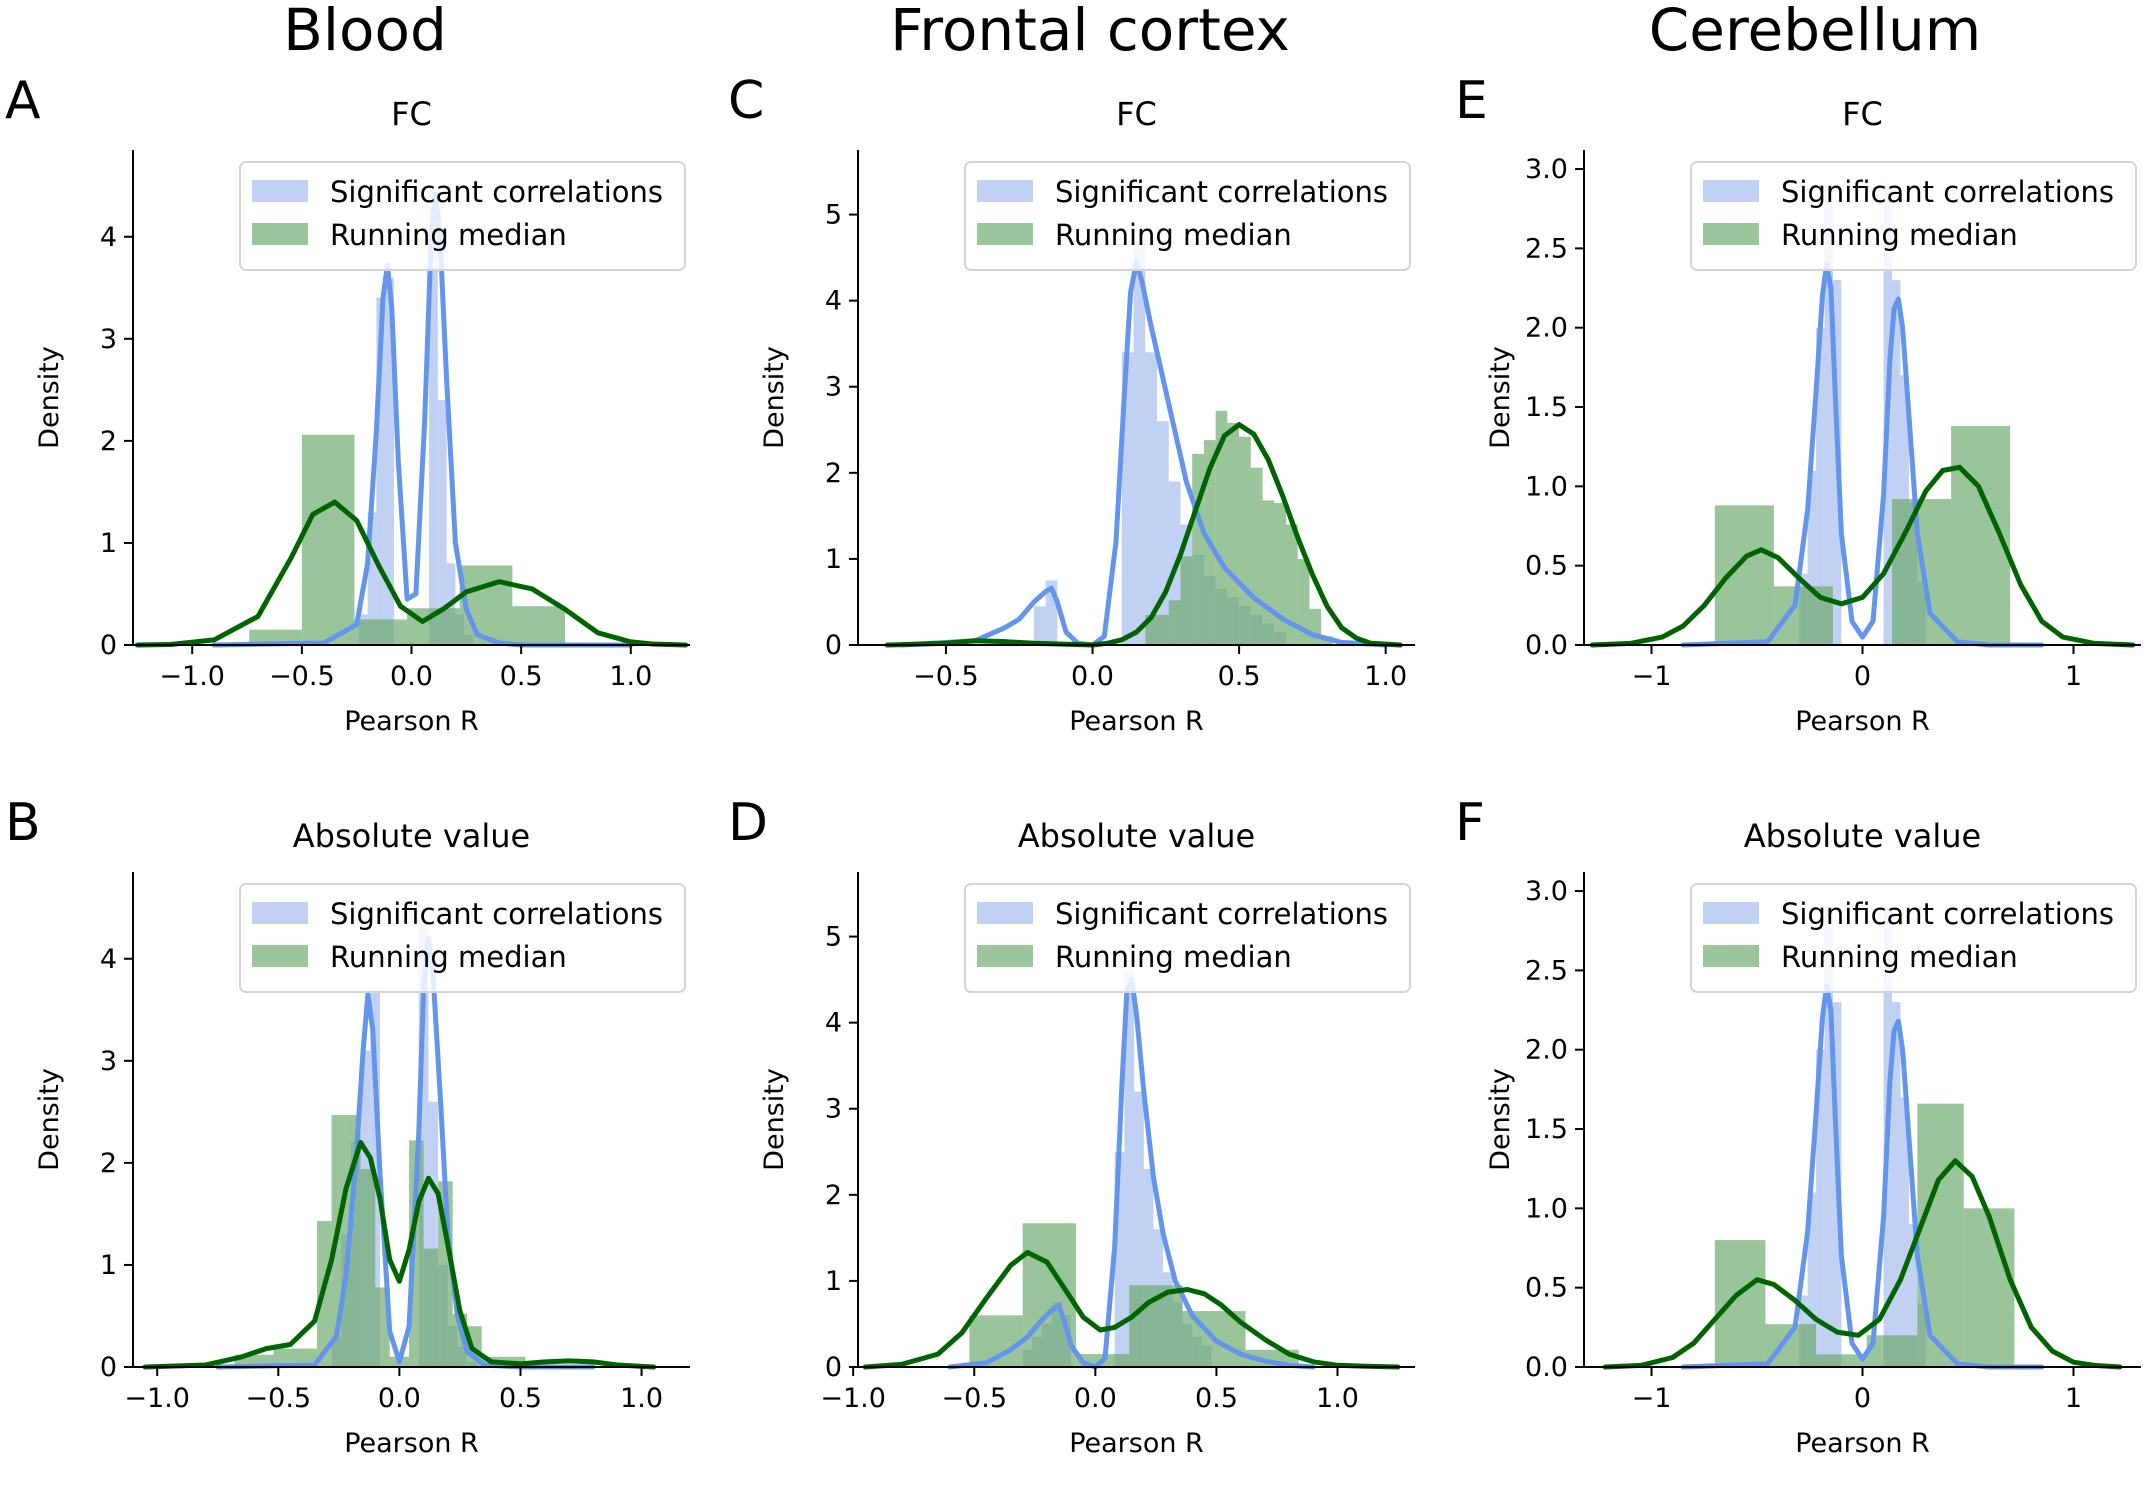 This screenshot has height=1490, width=2148. Describe the element at coordinates (1862, 676) in the screenshot. I see `x-tick-label: 0` at that location.